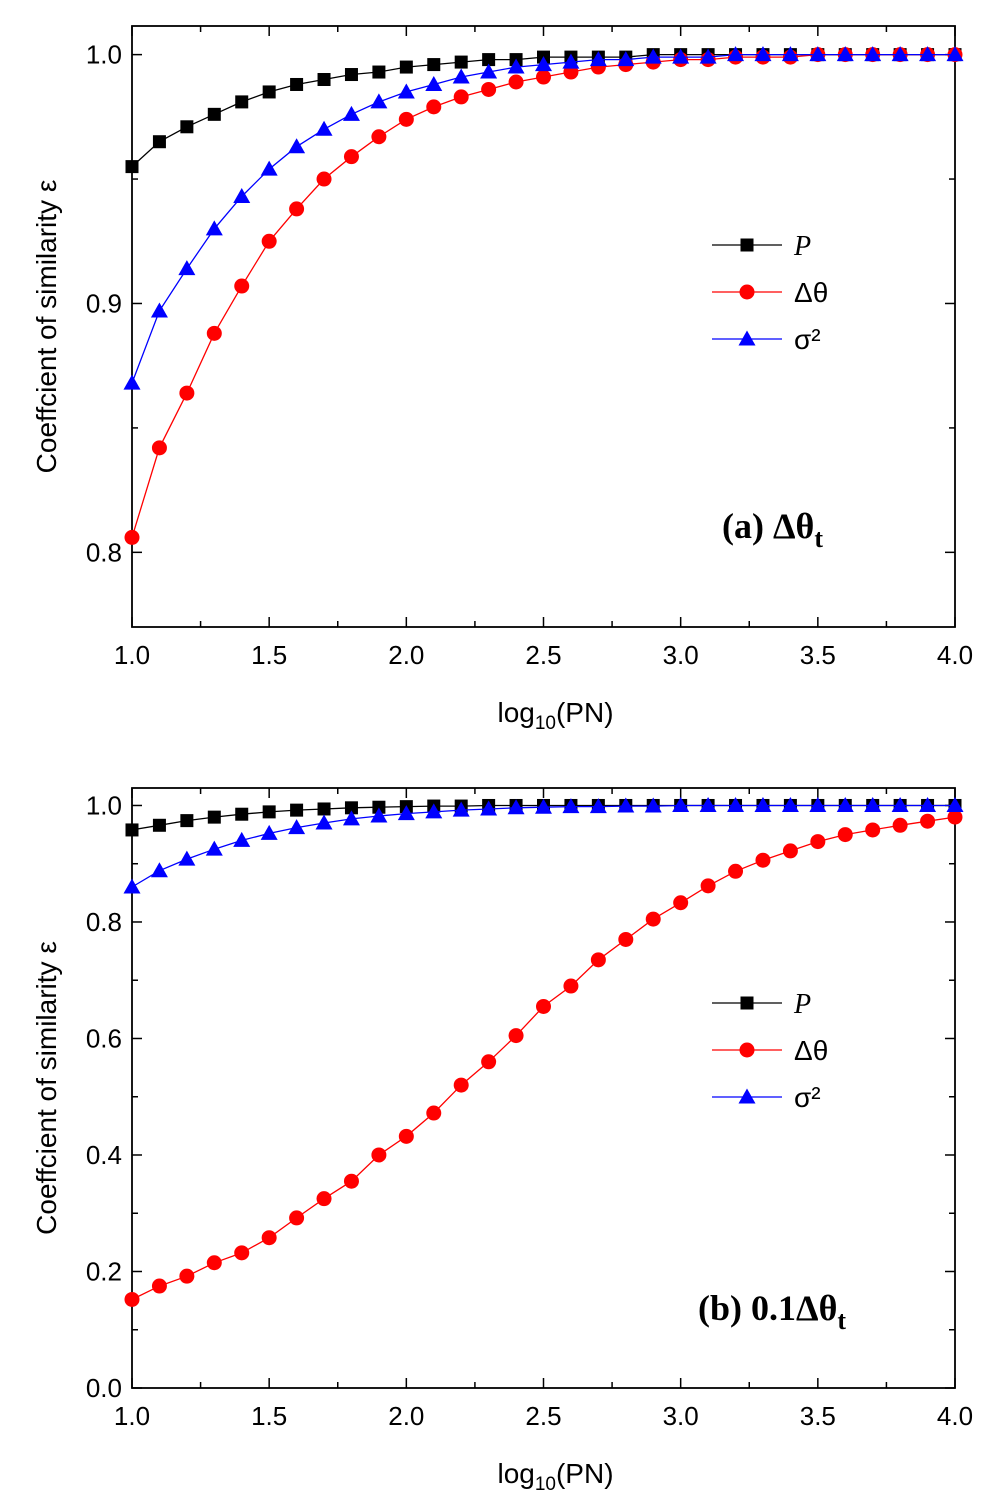 The image size is (994, 1503). I want to click on x-axis-title-main: log, so click(515, 1473).